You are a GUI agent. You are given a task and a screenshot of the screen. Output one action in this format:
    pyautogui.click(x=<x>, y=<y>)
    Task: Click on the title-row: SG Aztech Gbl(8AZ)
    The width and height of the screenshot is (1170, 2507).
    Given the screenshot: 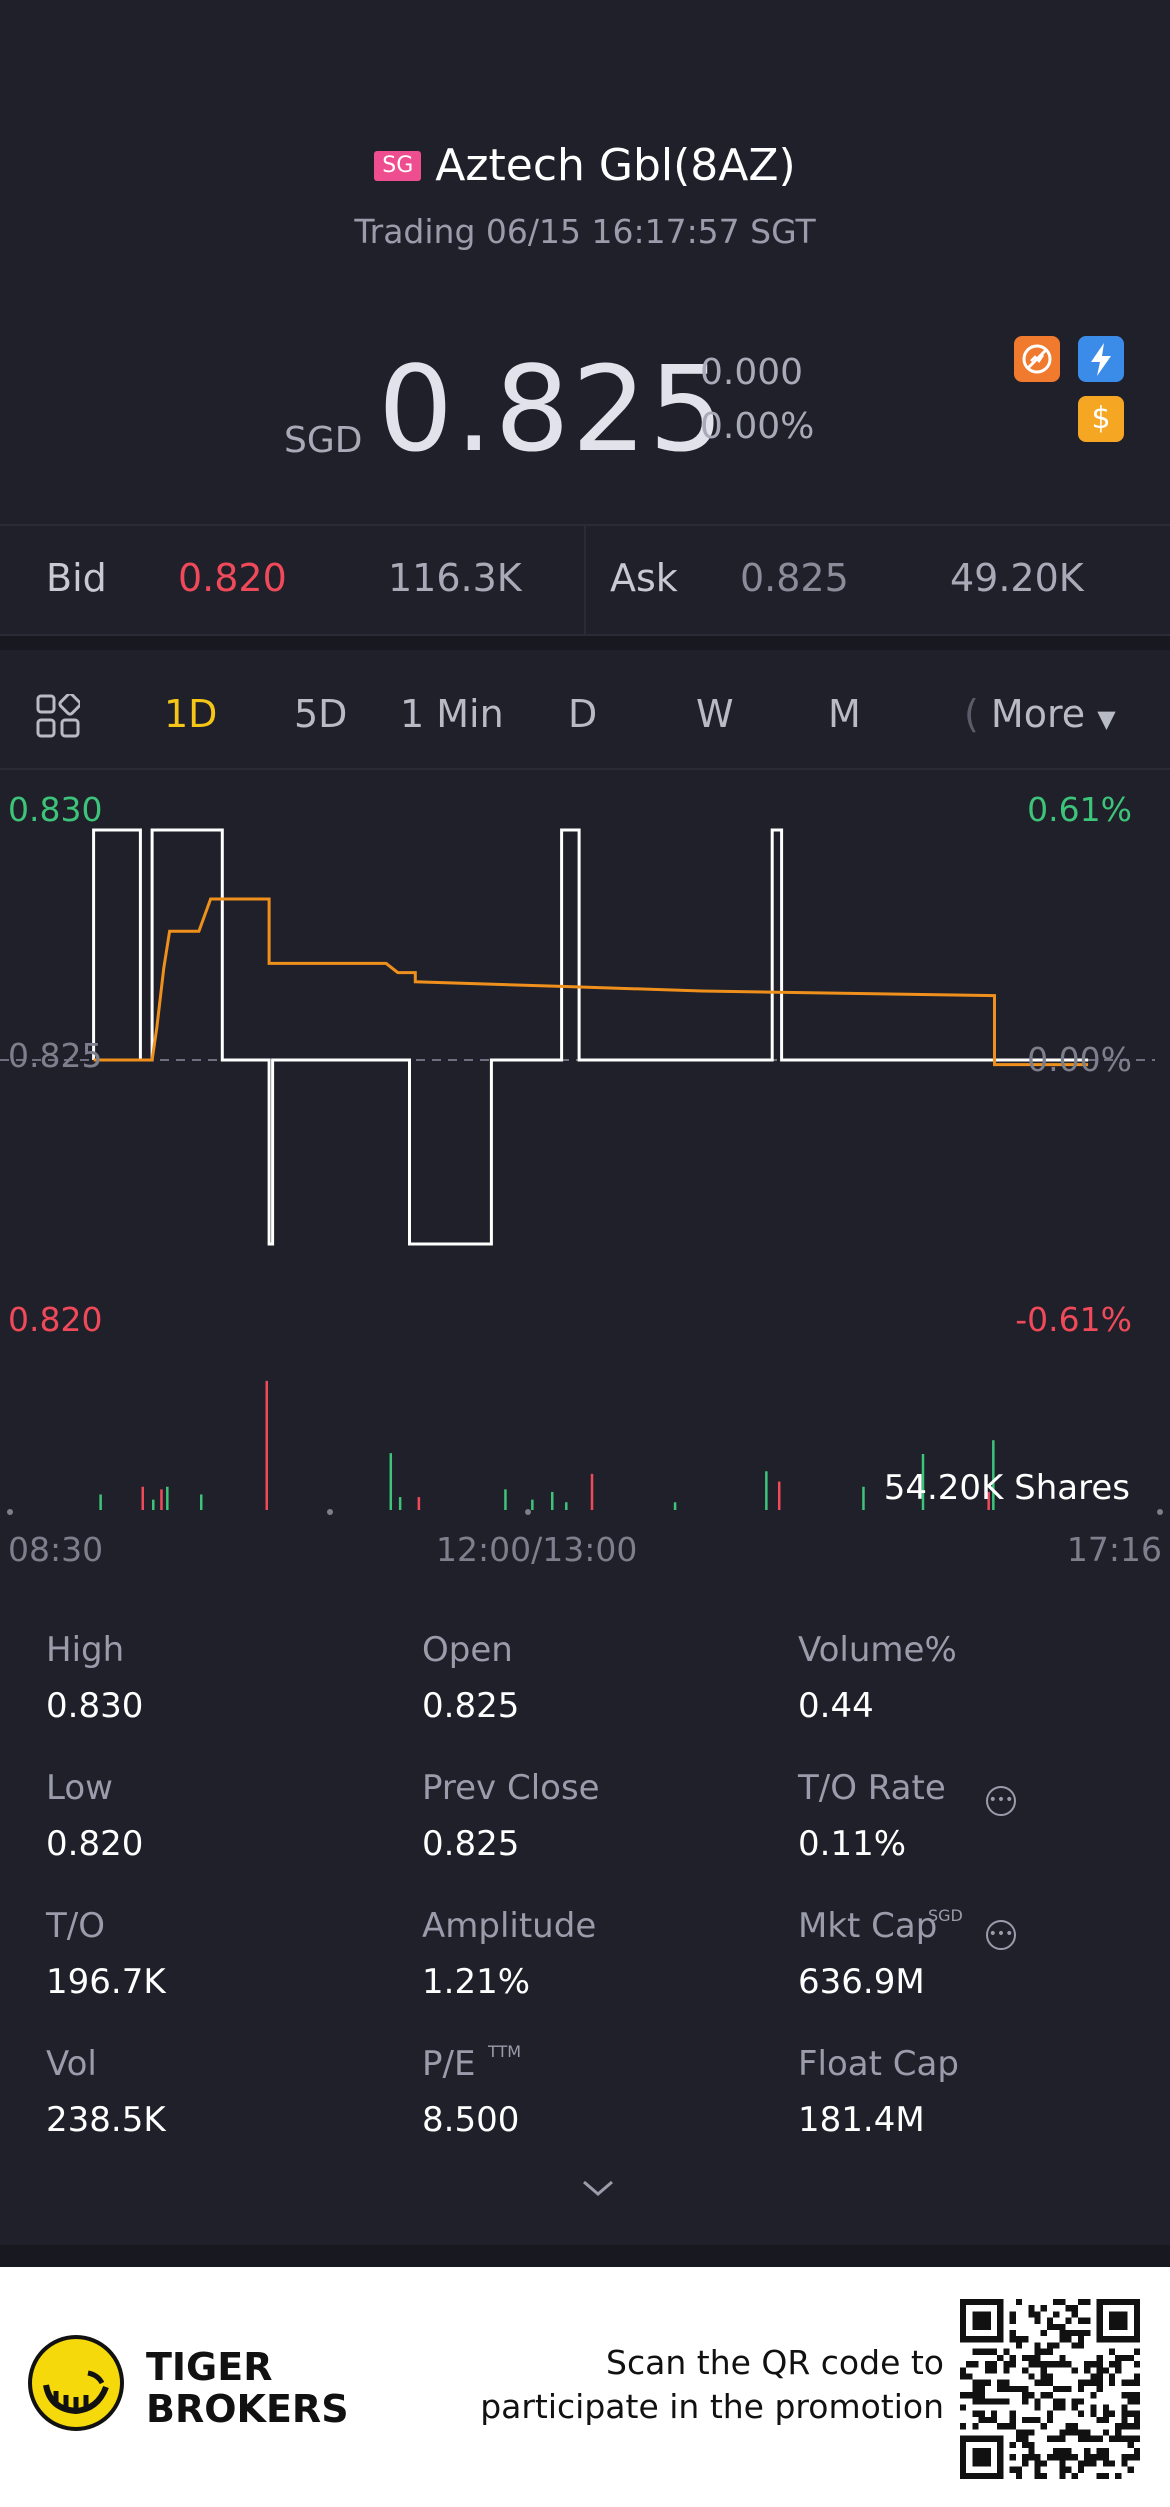 What is the action you would take?
    pyautogui.click(x=585, y=165)
    